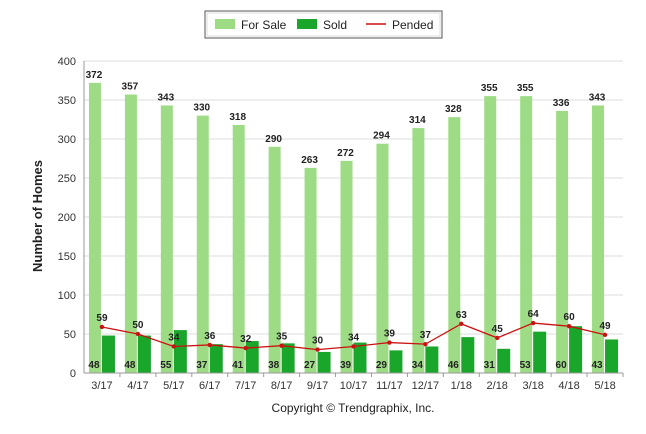  What do you see at coordinates (382, 365) in the screenshot?
I see `data-label-sold: 29` at bounding box center [382, 365].